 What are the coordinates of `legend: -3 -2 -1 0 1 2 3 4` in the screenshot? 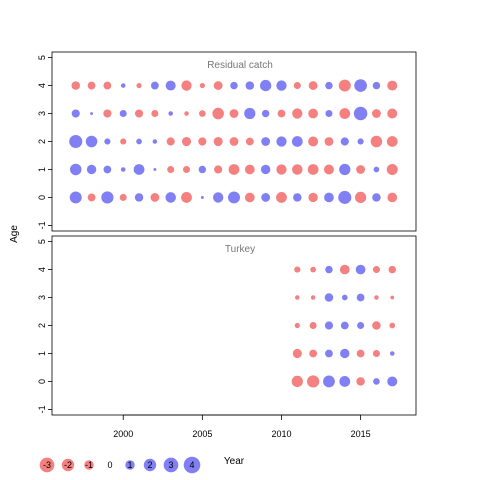 It's located at (120, 465).